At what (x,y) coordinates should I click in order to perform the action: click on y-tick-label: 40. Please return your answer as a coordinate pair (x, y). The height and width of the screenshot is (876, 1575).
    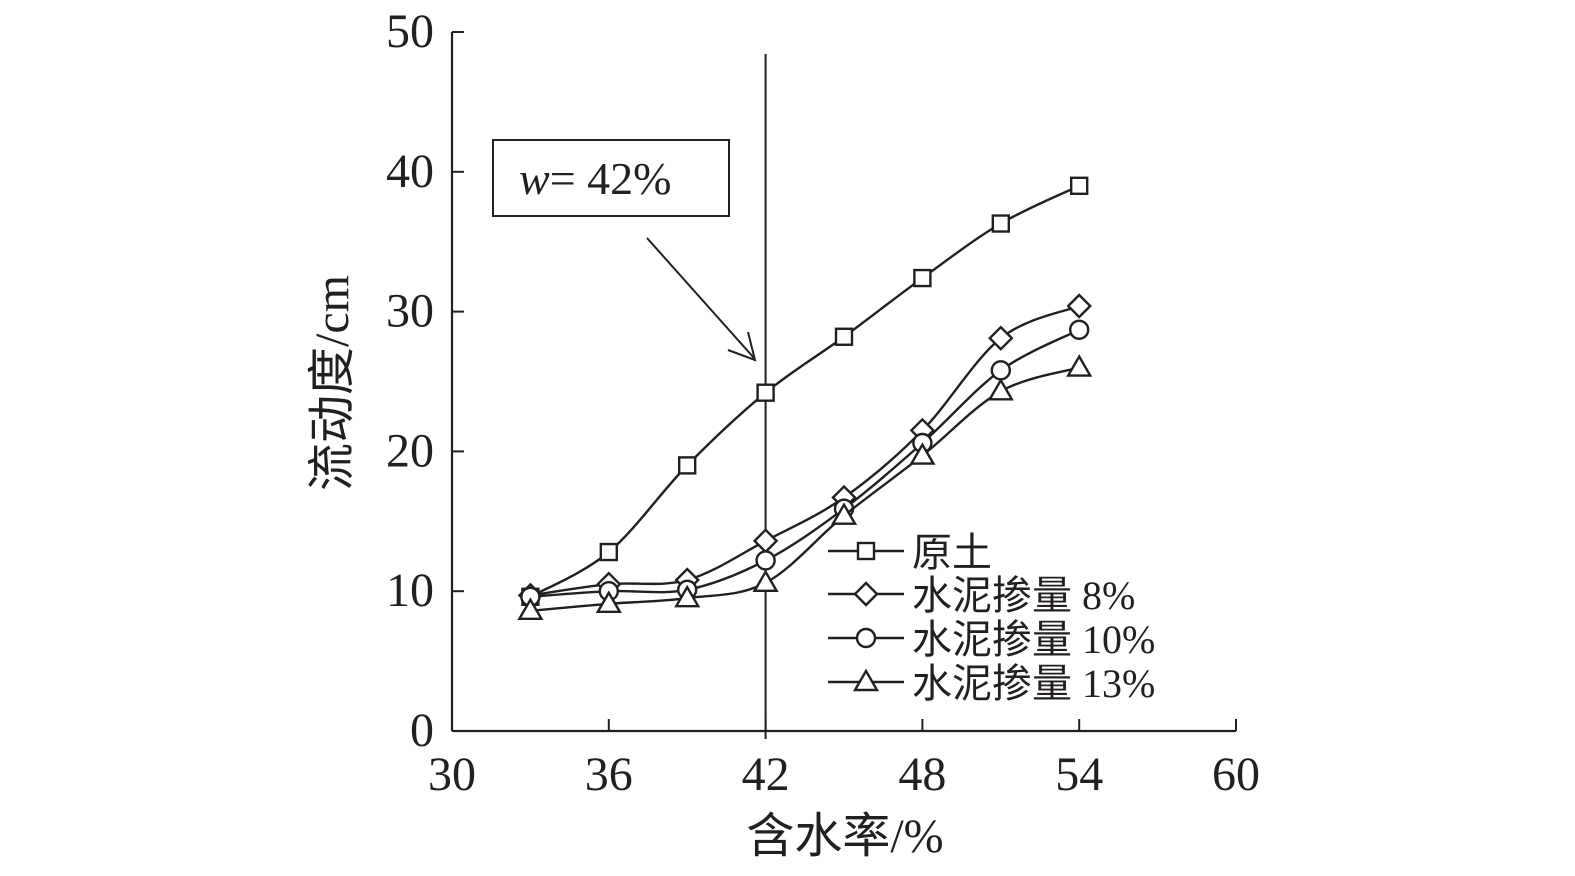
    Looking at the image, I should click on (410, 171).